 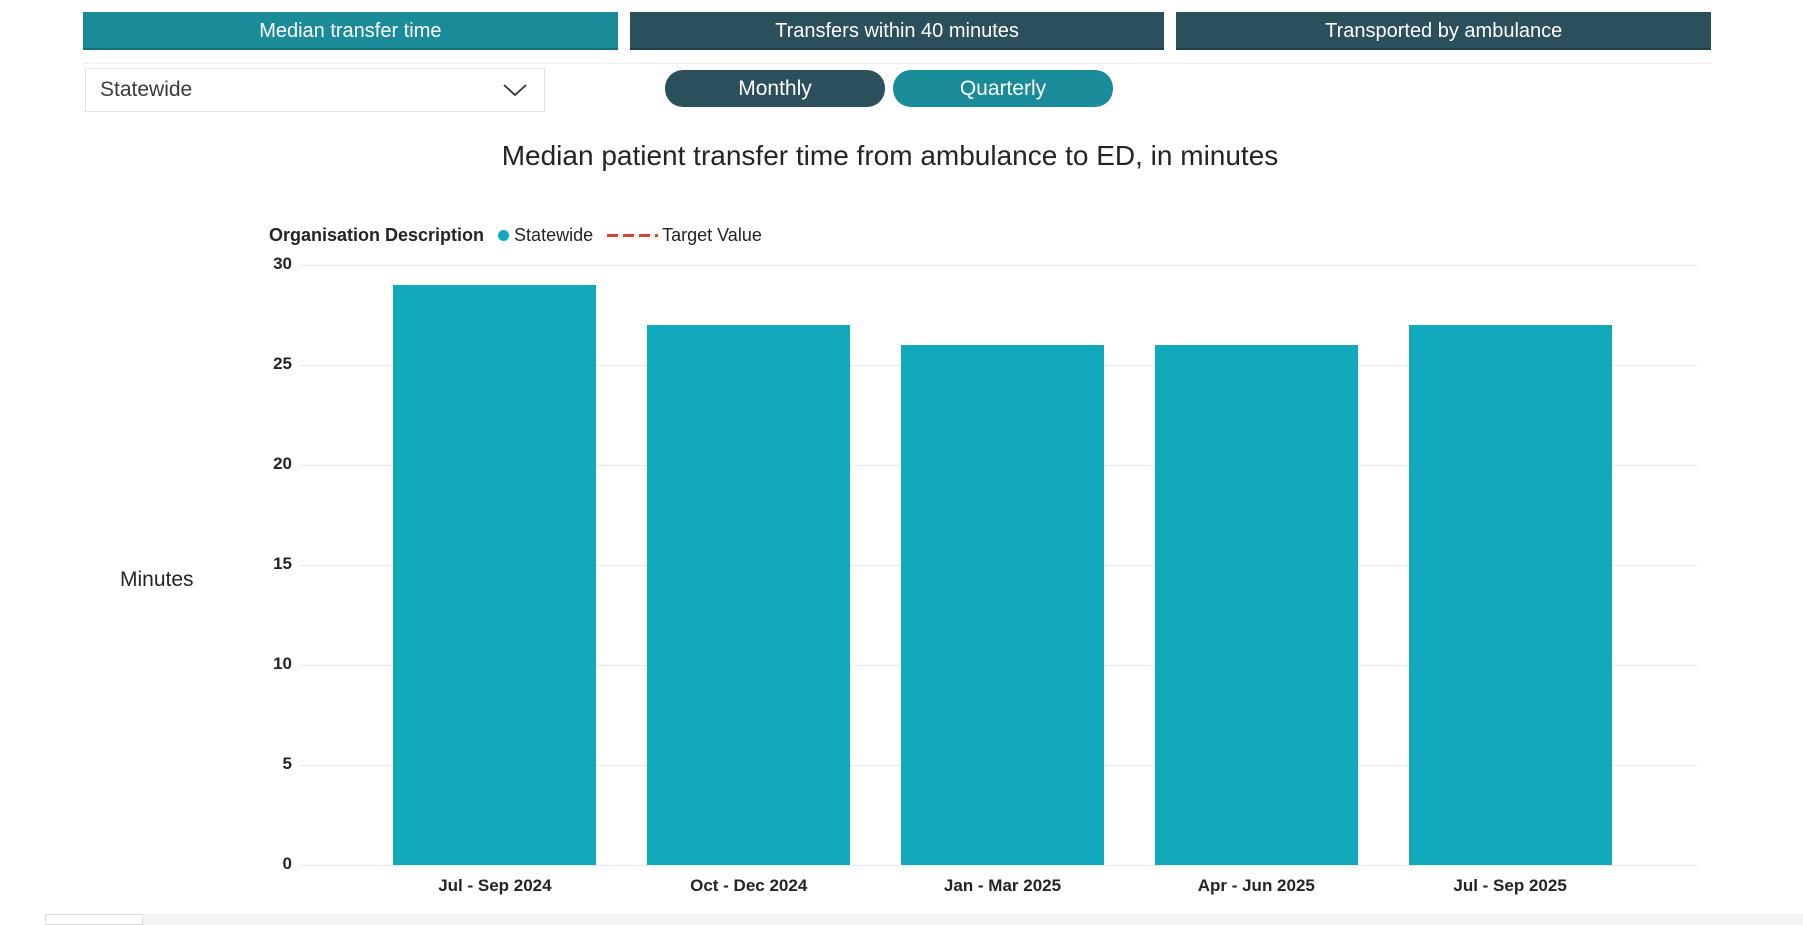 I want to click on x-axis-category-label: Jan - Mar 2025, so click(x=1002, y=885).